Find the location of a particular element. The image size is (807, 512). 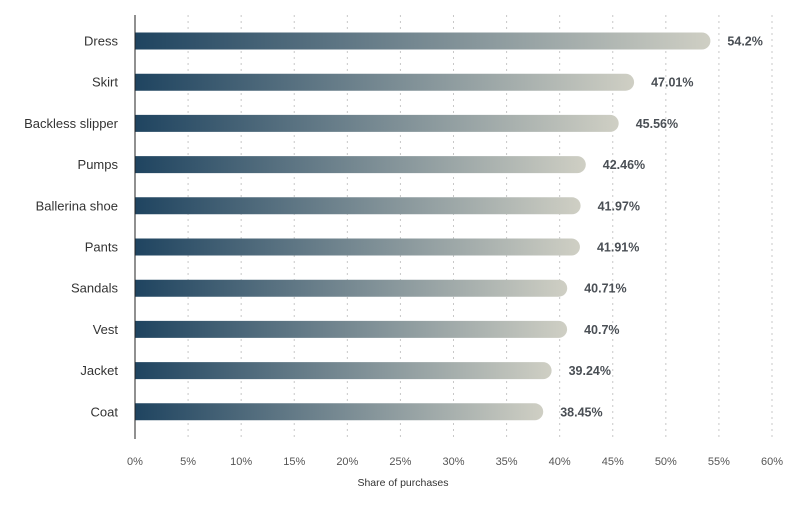

x-tick-label: 20% is located at coordinates (347, 462).